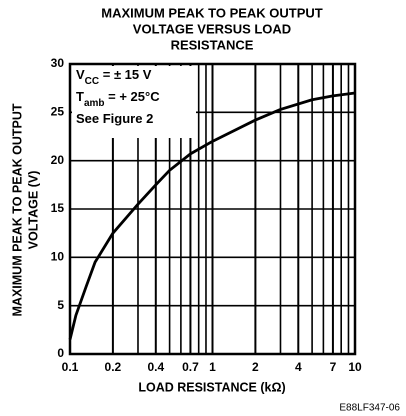 This screenshot has height=416, width=406. Describe the element at coordinates (212, 28) in the screenshot. I see `chart-title: VOLTAGE VERSUS LOAD` at that location.